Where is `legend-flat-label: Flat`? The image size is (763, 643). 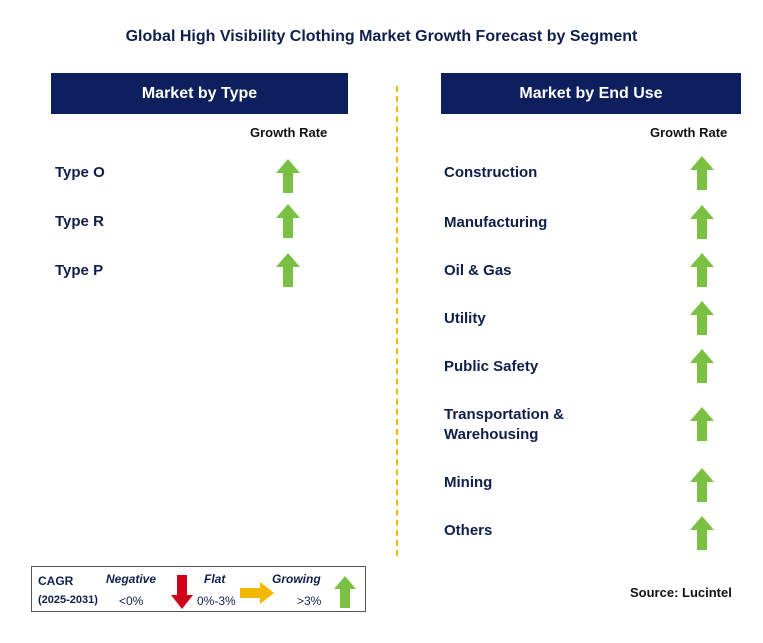
legend-flat-label: Flat is located at coordinates (215, 579).